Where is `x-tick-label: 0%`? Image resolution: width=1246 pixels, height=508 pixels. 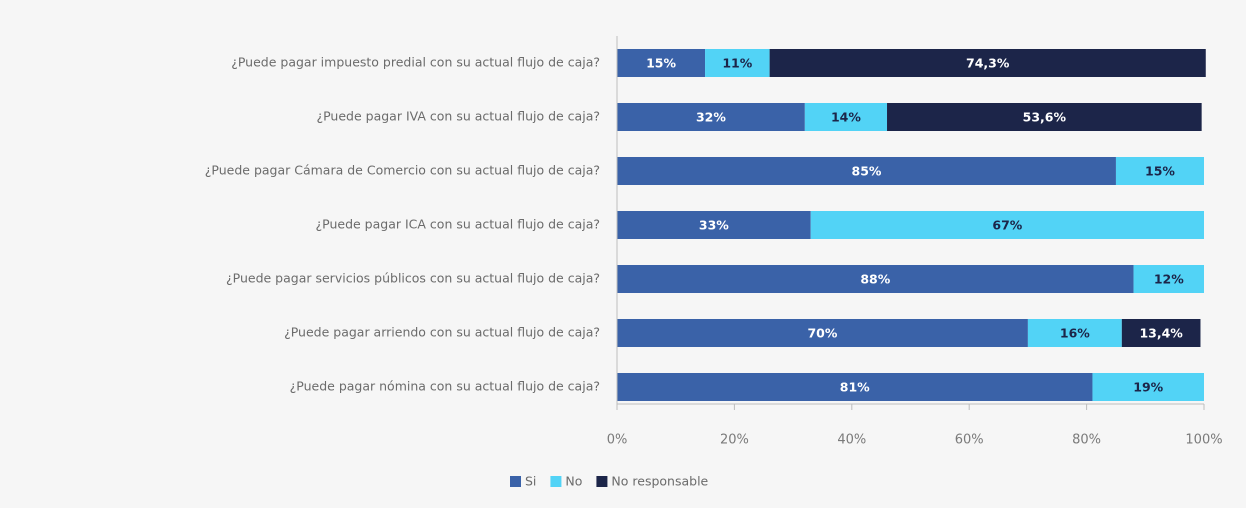 x-tick-label: 0% is located at coordinates (617, 440).